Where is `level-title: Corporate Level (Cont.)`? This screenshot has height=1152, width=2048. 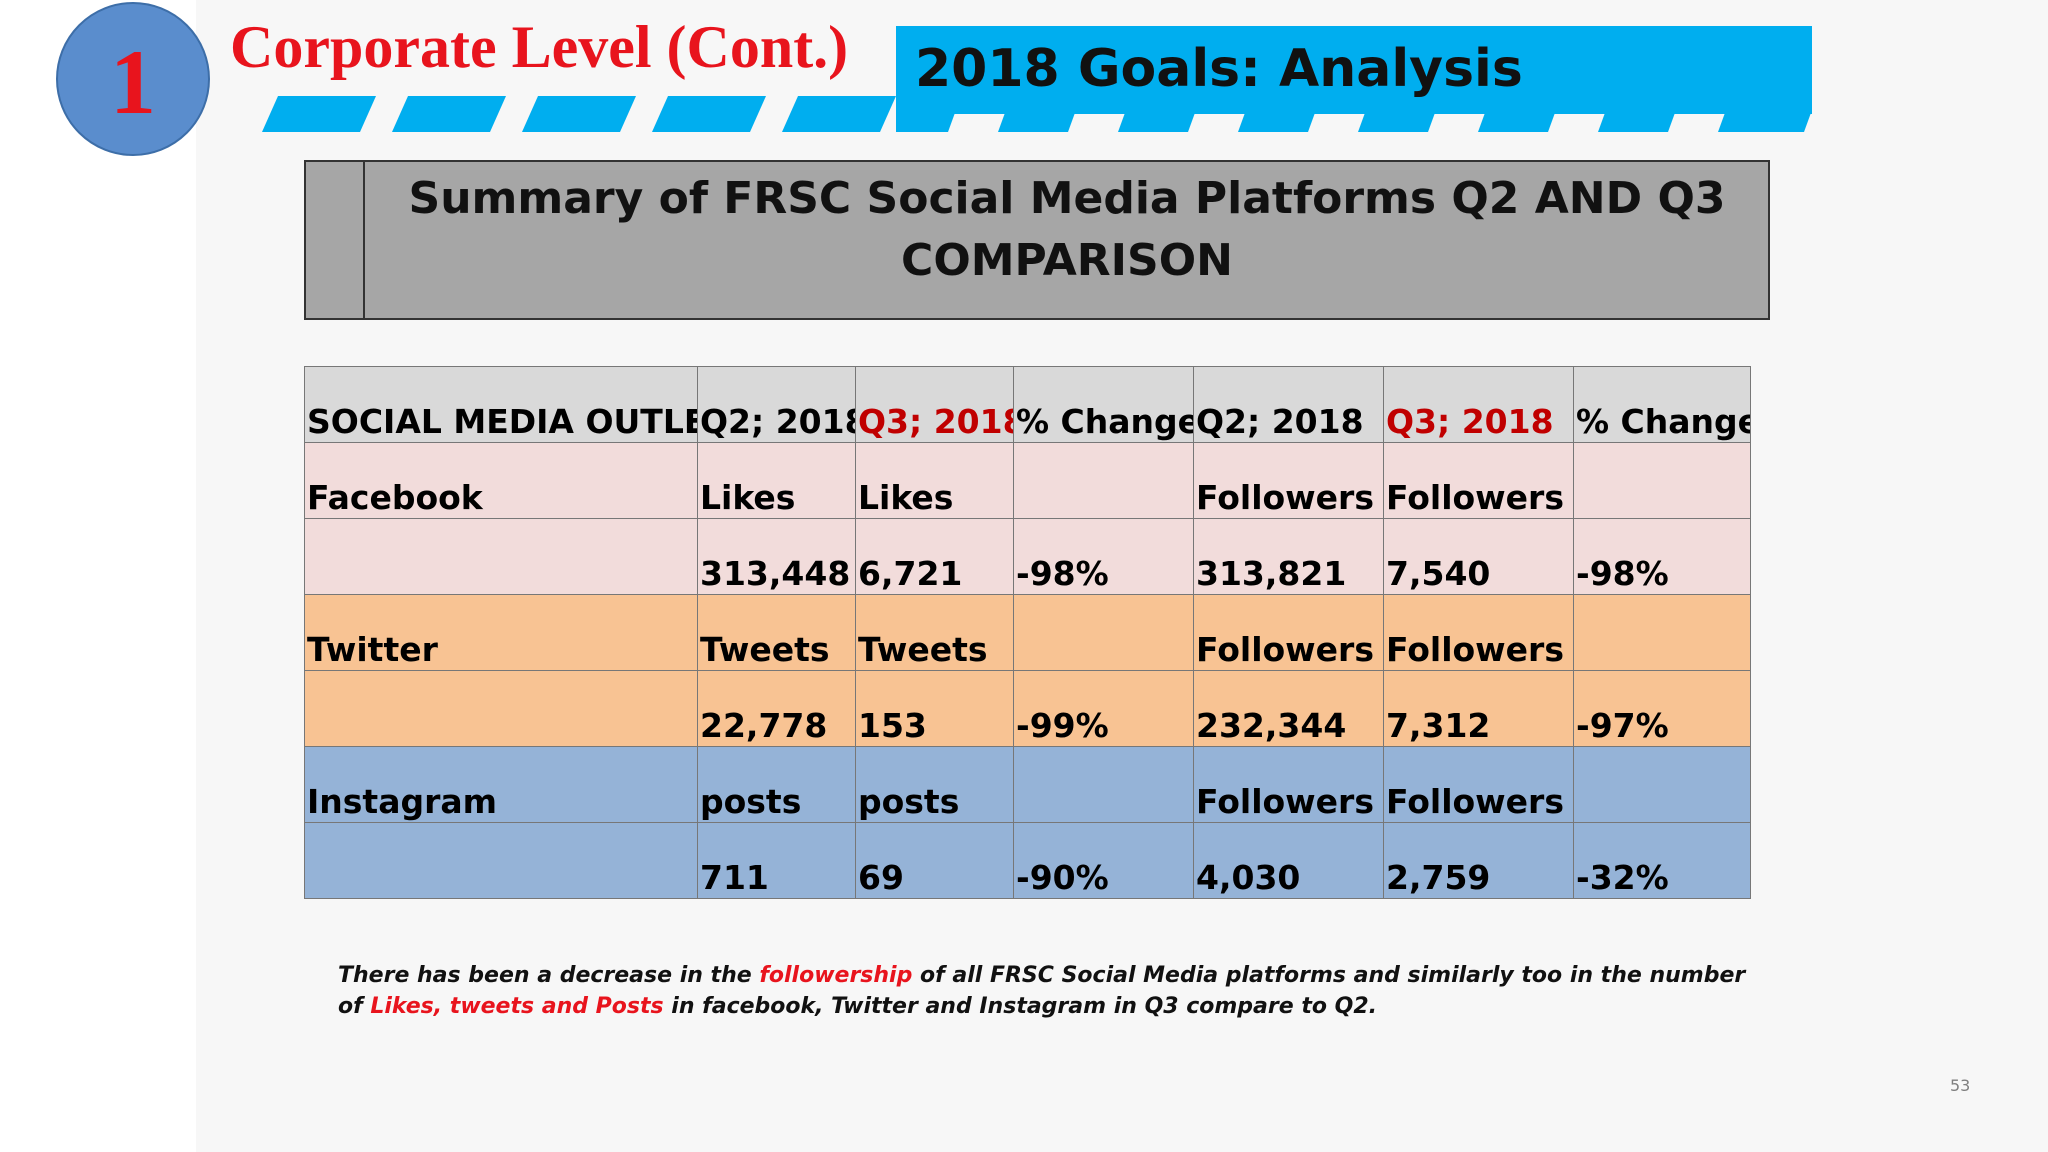
level-title: Corporate Level (Cont.) is located at coordinates (539, 47).